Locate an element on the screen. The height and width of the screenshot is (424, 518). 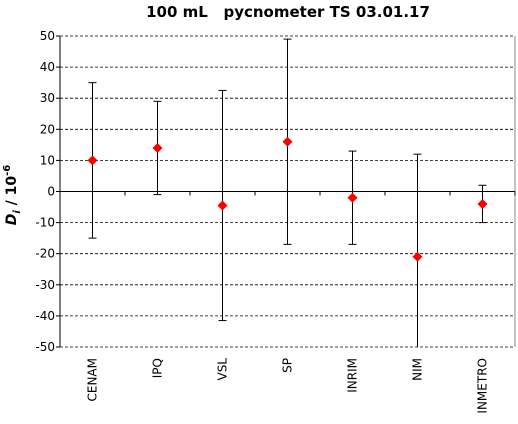
chart-title: 100 mL pycnometer TS 03.01.17 is located at coordinates (288, 12).